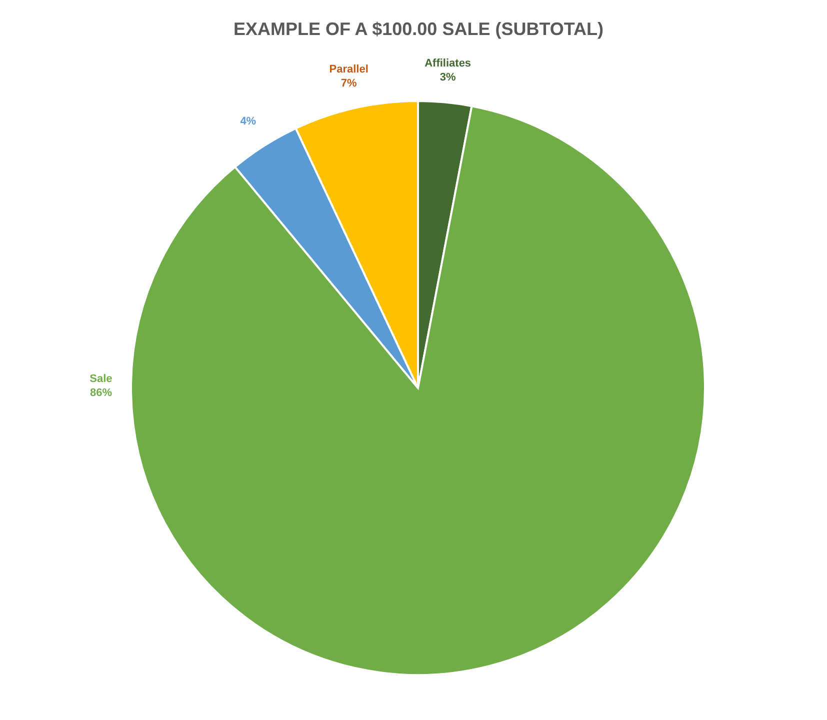 This screenshot has width=827, height=720. I want to click on data-label: 7%, so click(349, 84).